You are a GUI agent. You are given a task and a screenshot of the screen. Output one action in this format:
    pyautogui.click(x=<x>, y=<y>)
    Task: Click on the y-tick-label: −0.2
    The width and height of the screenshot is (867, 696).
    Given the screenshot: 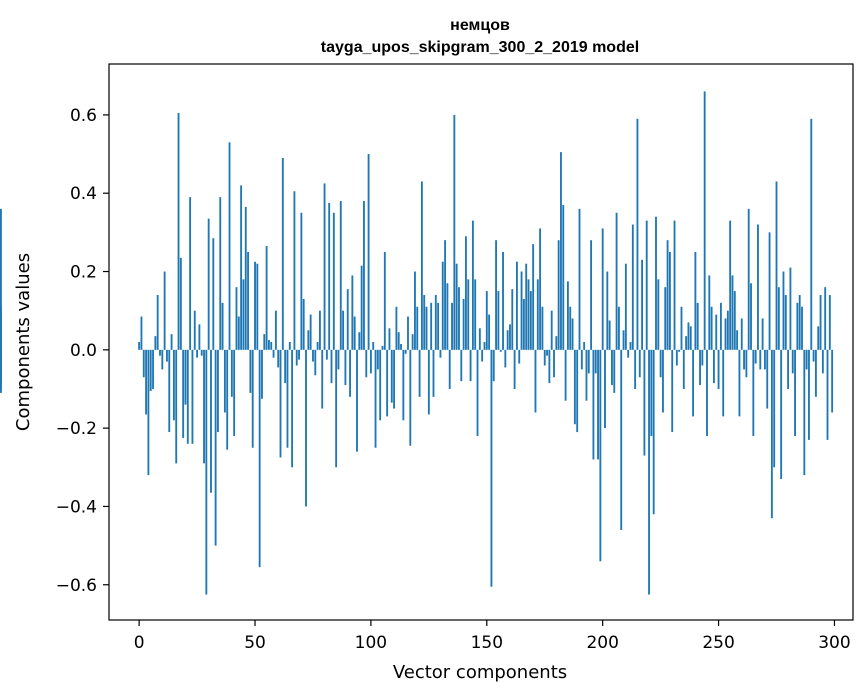 What is the action you would take?
    pyautogui.click(x=76, y=429)
    